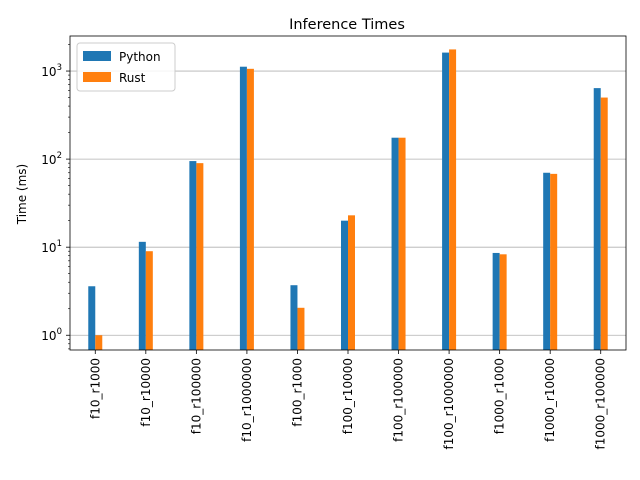 This screenshot has width=640, height=480. What do you see at coordinates (97, 77) in the screenshot?
I see `legend-swatch-rust` at bounding box center [97, 77].